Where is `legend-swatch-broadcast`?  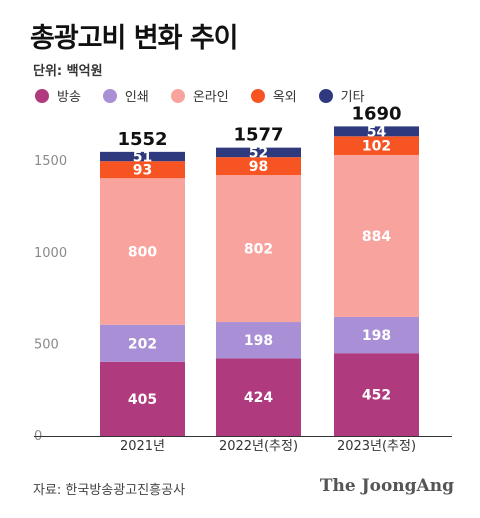
legend-swatch-broadcast is located at coordinates (42, 95).